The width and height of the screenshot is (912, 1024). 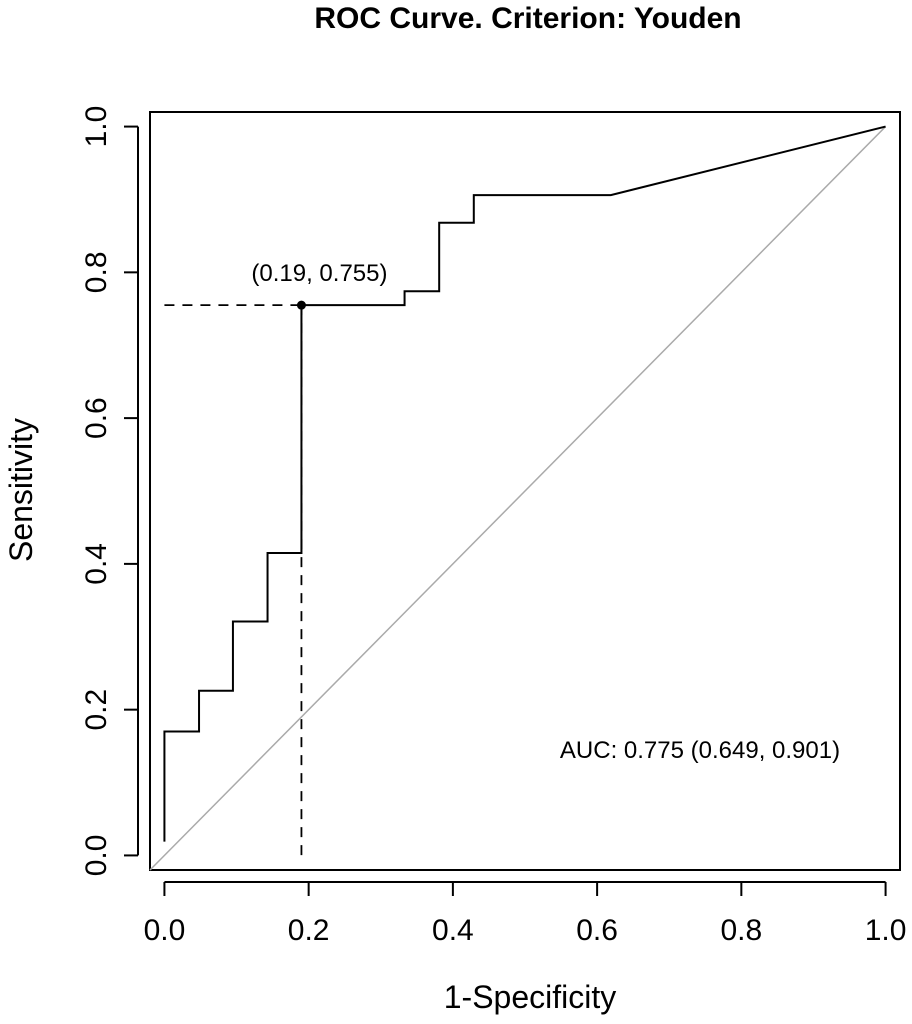 I want to click on y-tick-label: 0.0, so click(x=96, y=856).